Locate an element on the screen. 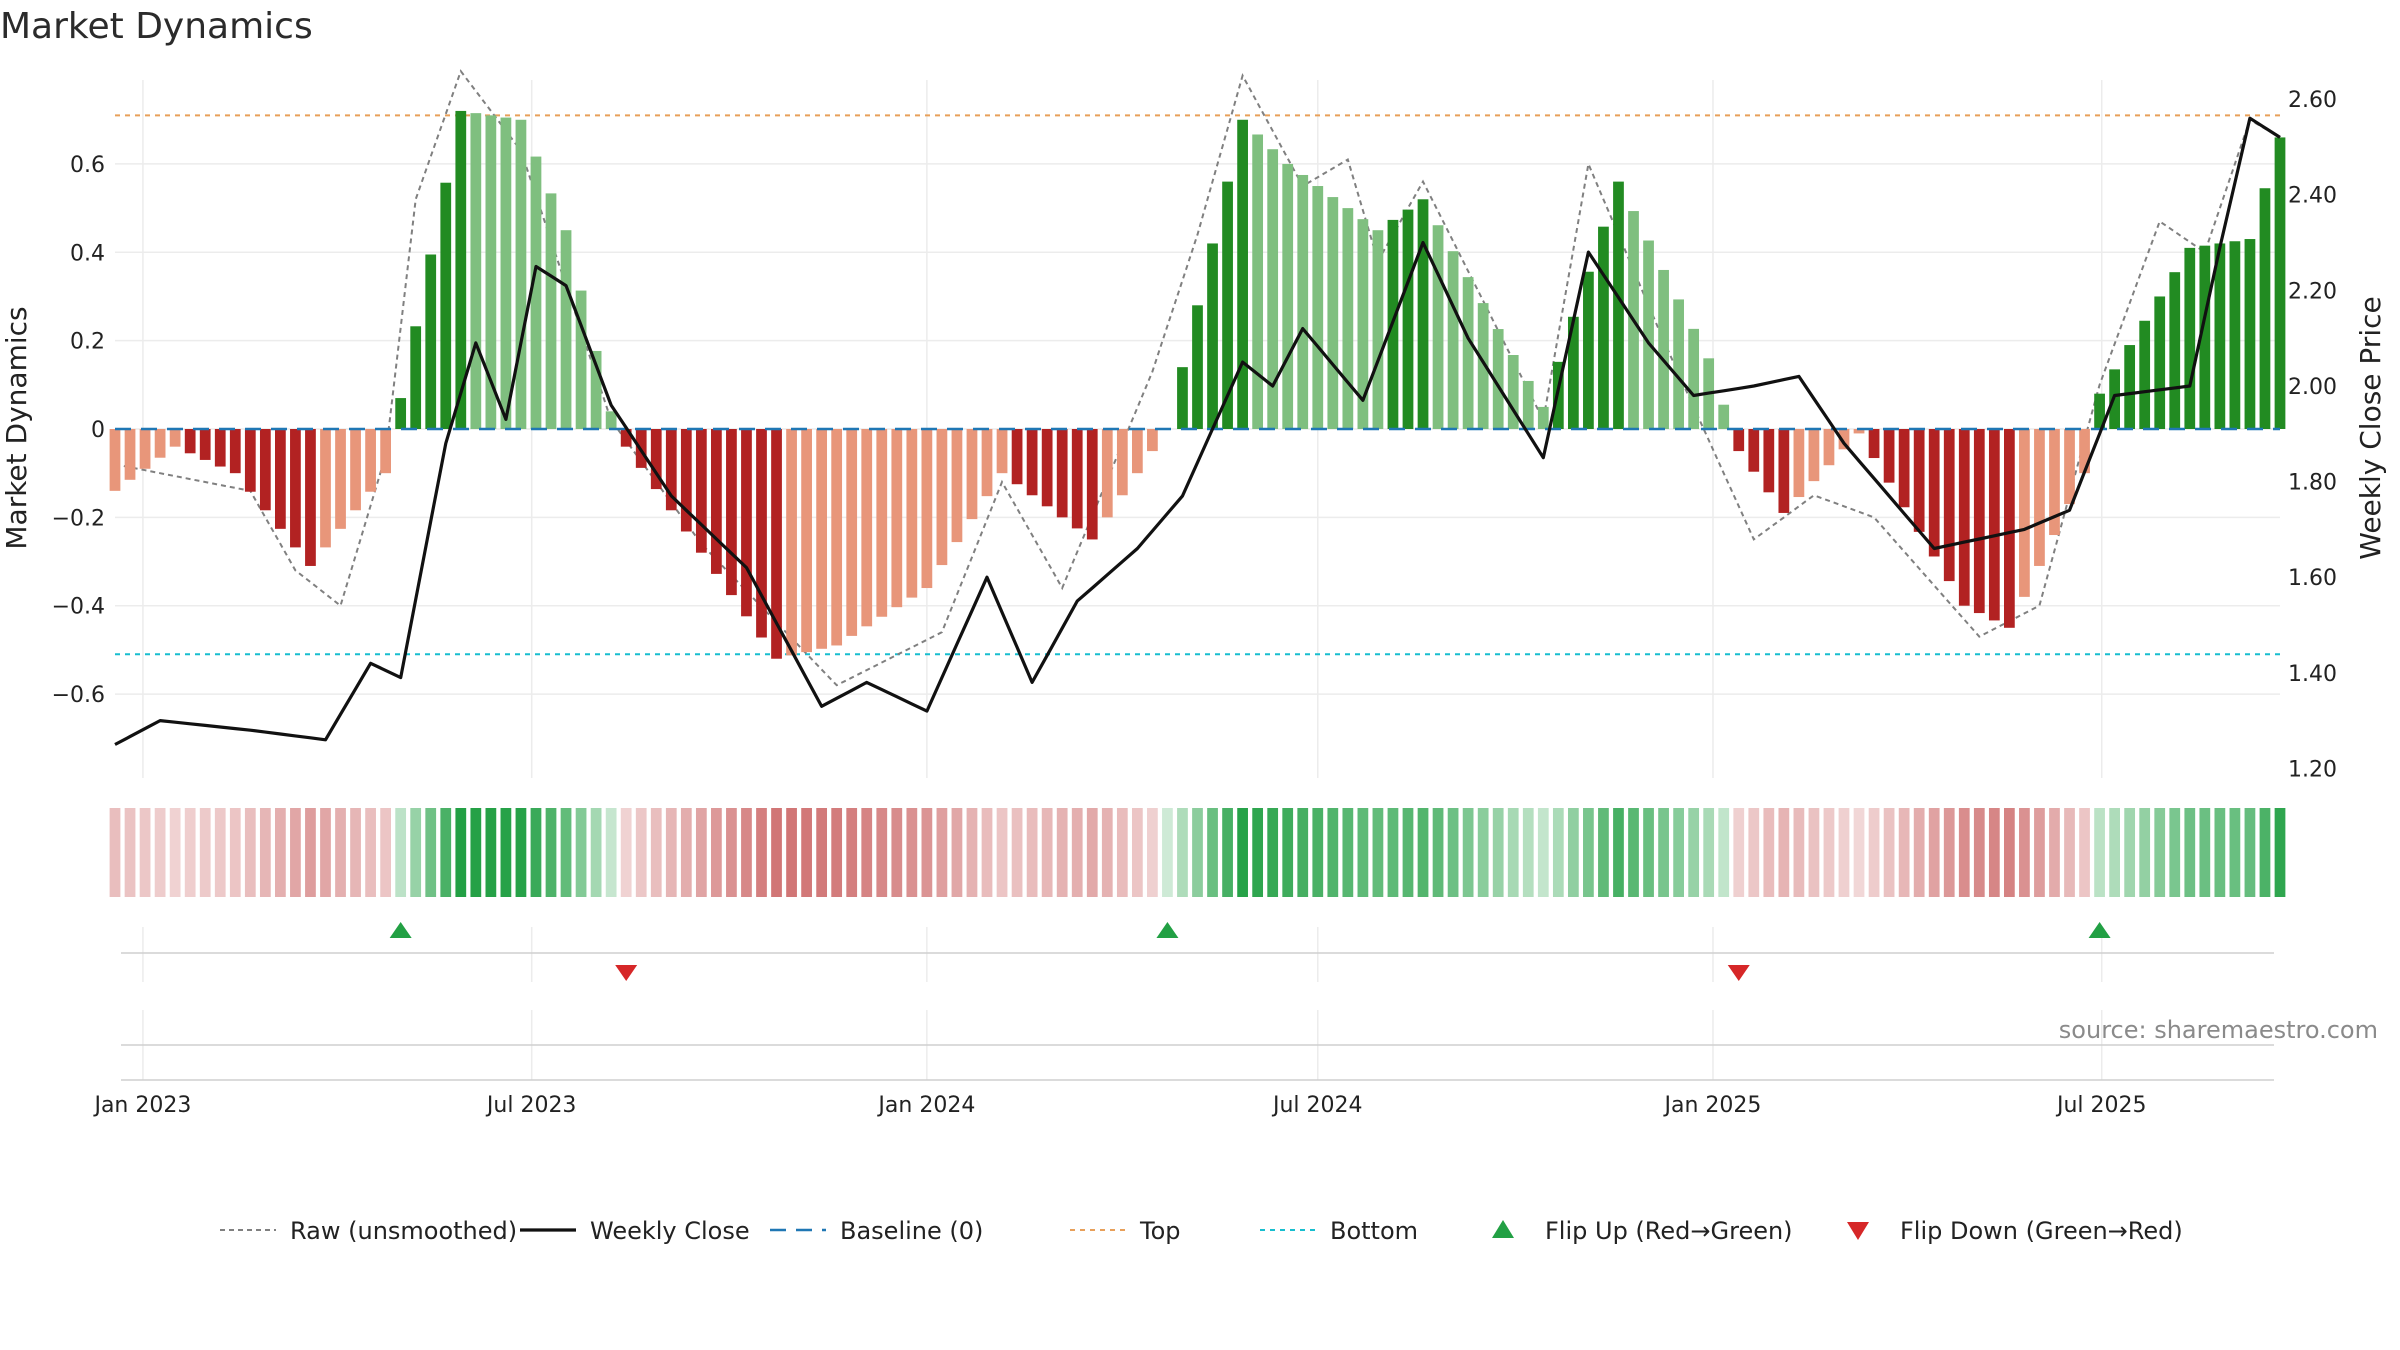 Image resolution: width=2400 pixels, height=1350 pixels. right-tick-label: 1.60 is located at coordinates (2312, 578).